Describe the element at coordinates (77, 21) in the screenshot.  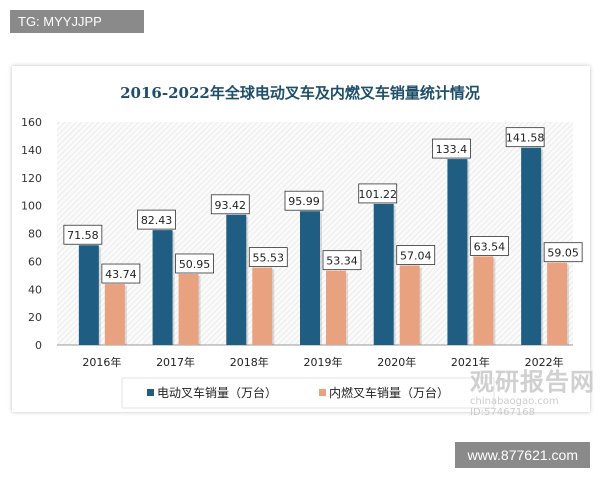
I see `watermark-top-left: TG: MYYJJPP` at that location.